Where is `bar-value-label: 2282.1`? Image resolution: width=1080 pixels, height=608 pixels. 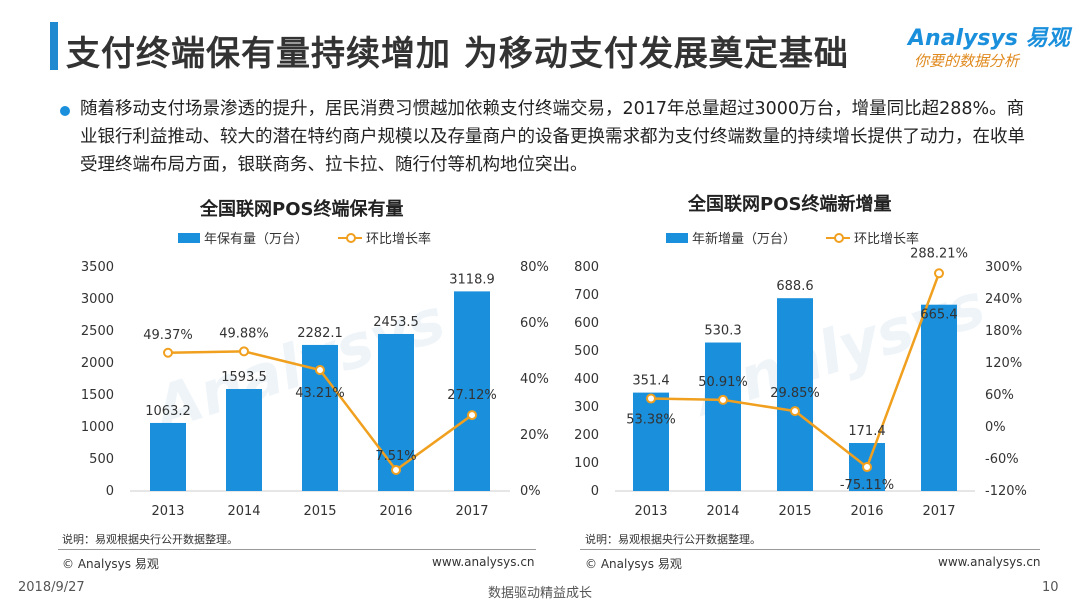
bar-value-label: 2282.1 is located at coordinates (320, 333).